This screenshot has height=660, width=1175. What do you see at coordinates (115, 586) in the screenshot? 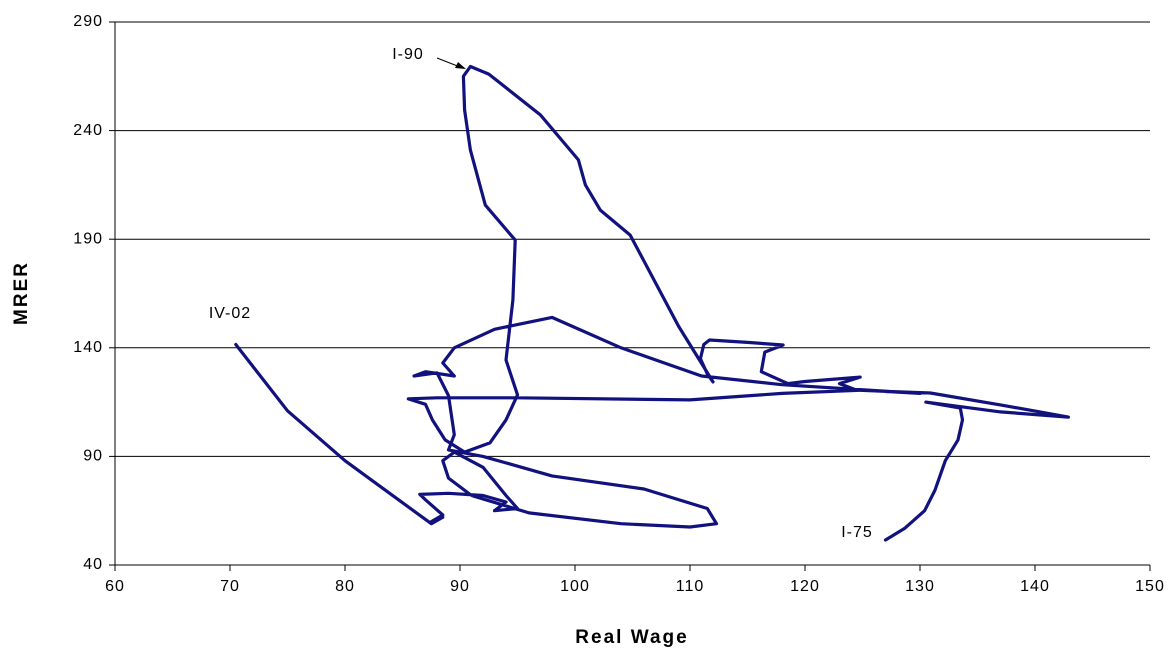
I see `x-tick-label: 60` at bounding box center [115, 586].